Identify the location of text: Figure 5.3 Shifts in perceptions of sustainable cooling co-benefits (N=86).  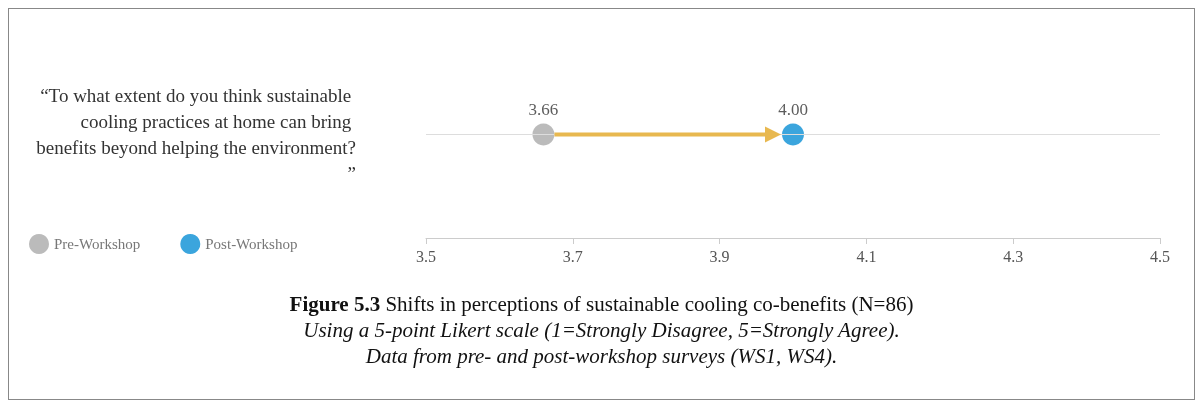
(601, 304).